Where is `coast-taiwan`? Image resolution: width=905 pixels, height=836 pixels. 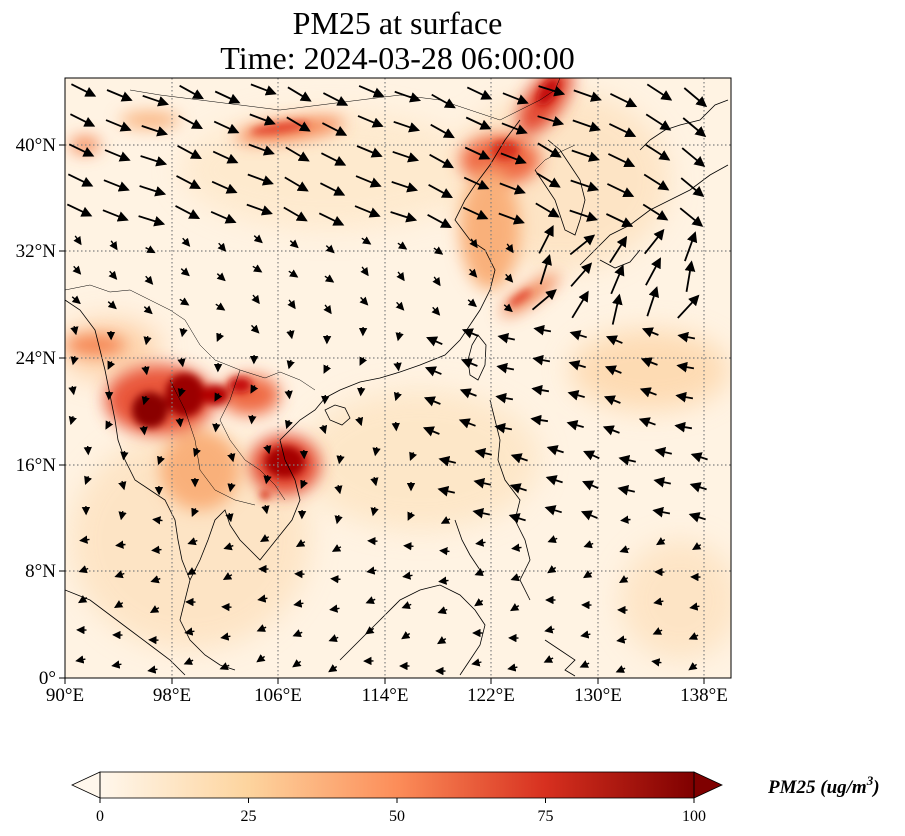 coast-taiwan is located at coordinates (477, 357).